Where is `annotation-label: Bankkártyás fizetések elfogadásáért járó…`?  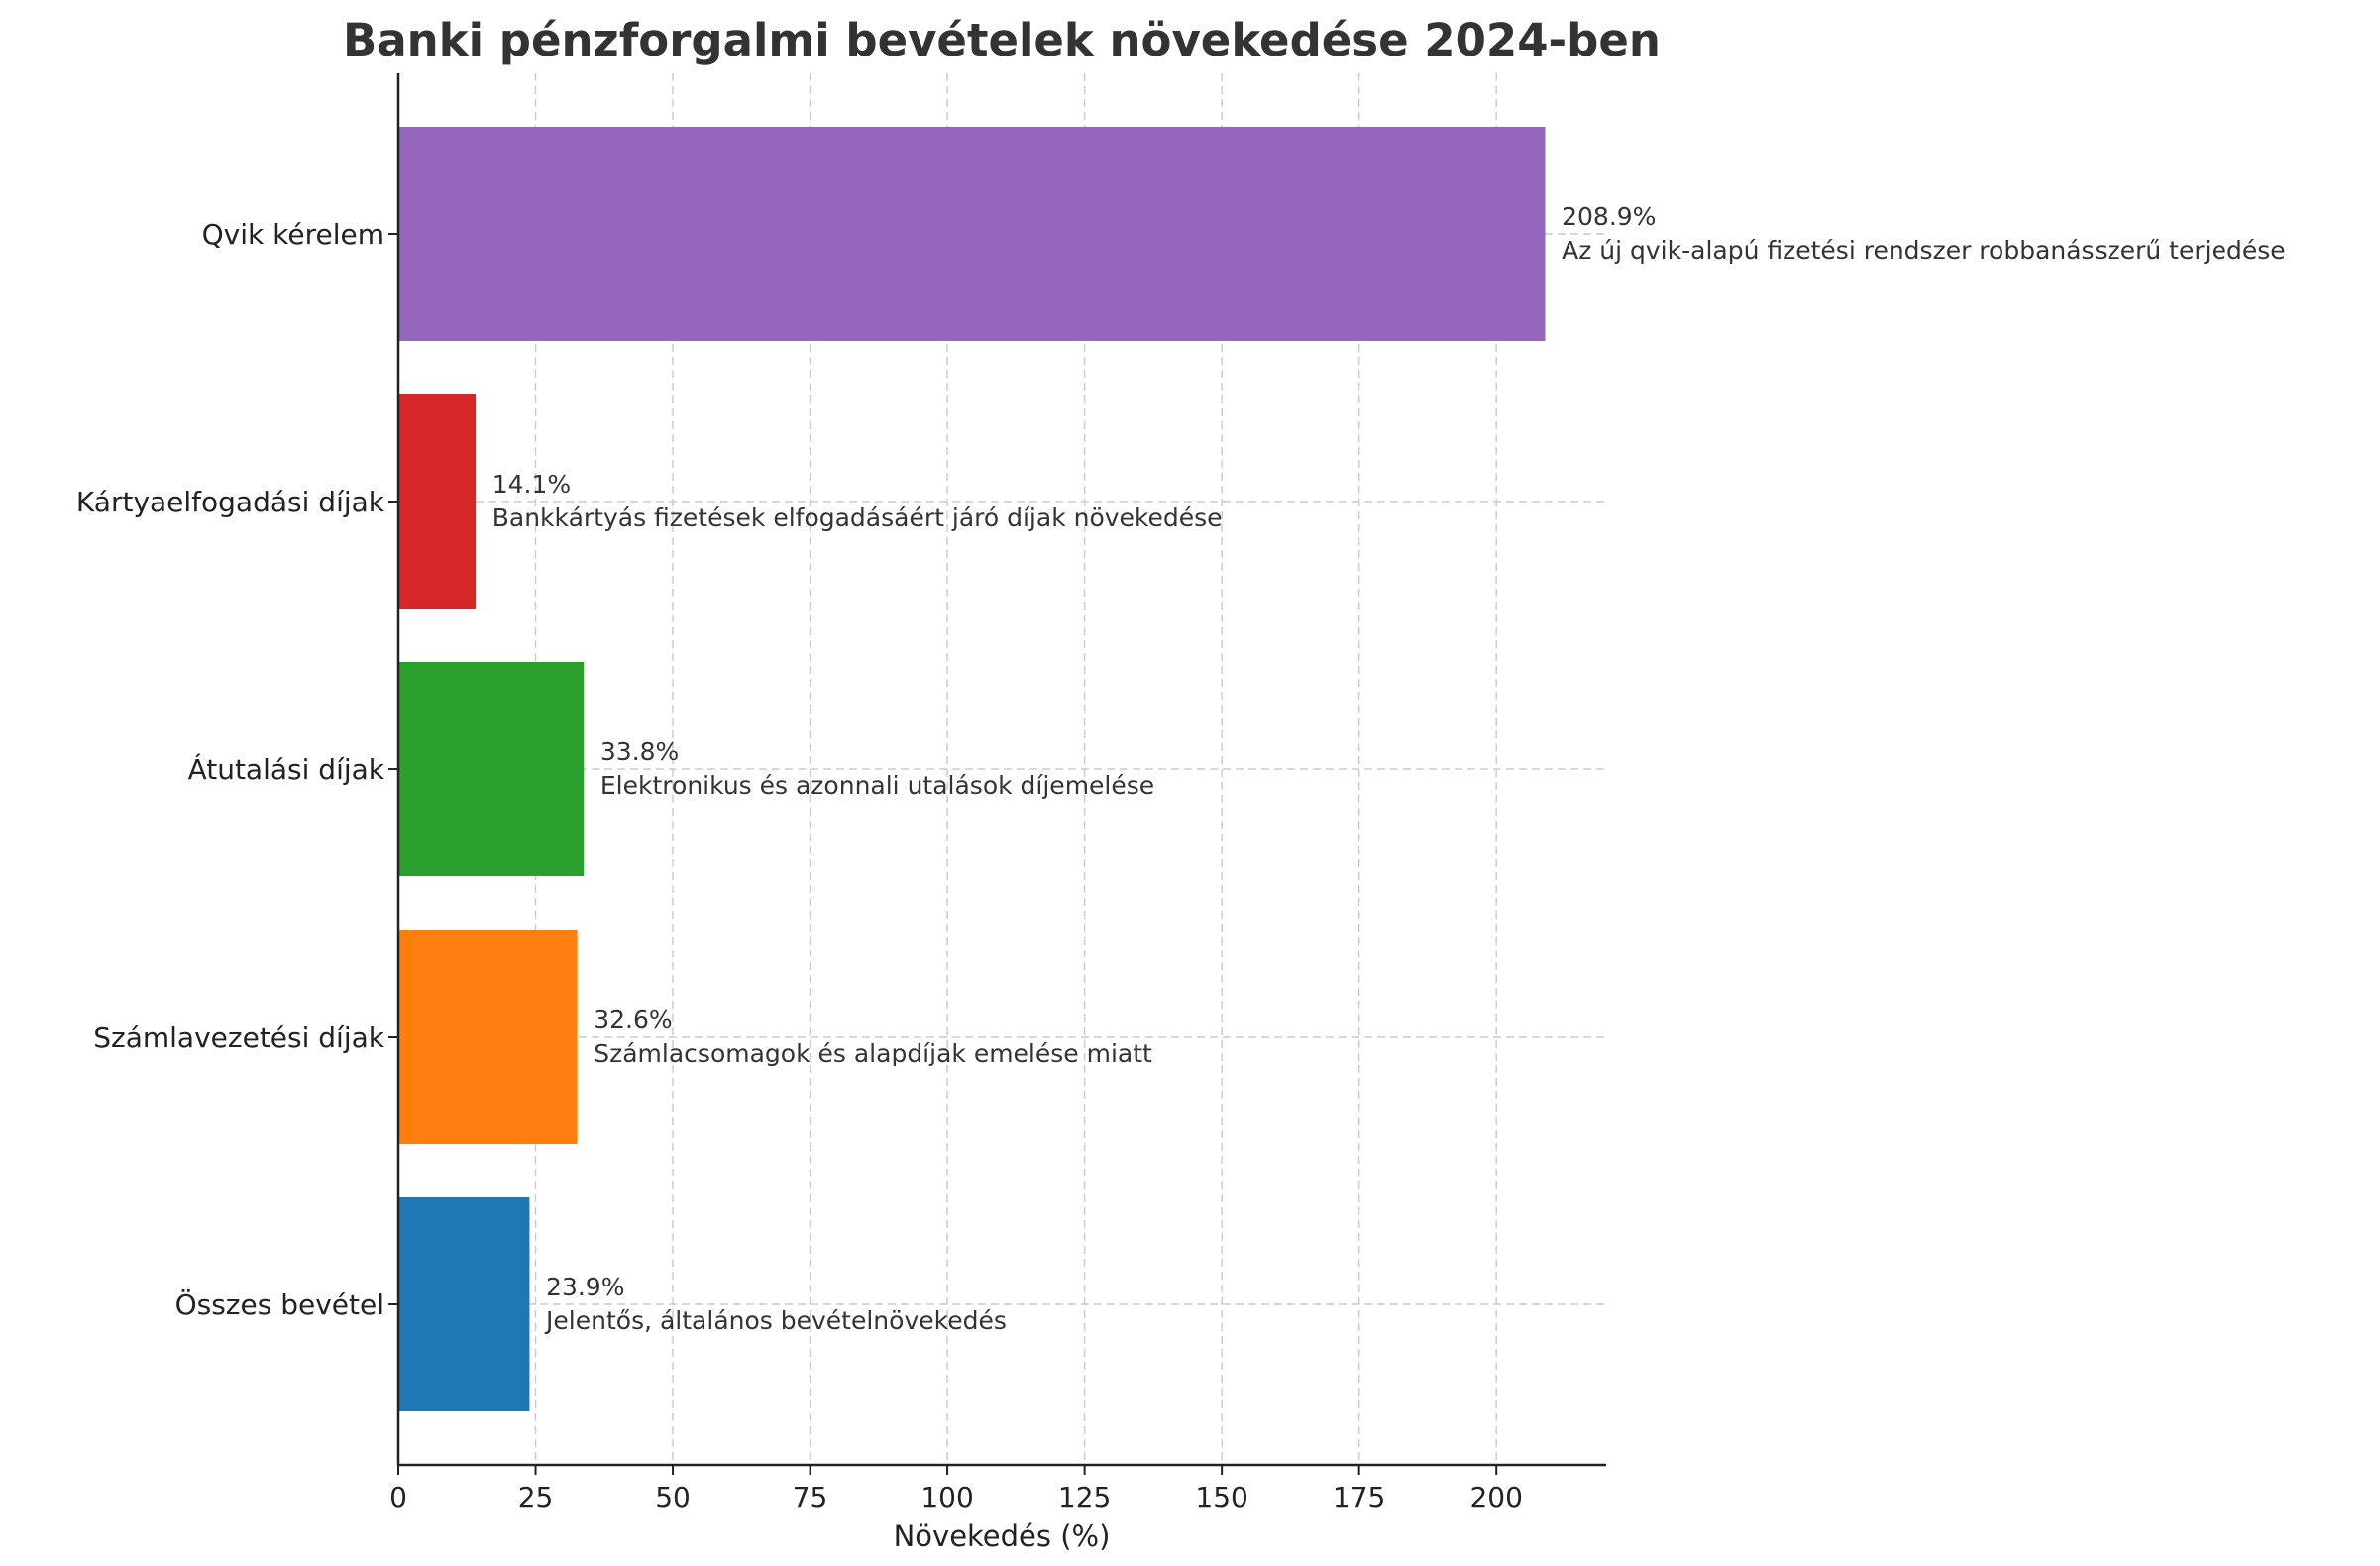
annotation-label: Bankkártyás fizetések elfogadásáért járó… is located at coordinates (857, 517).